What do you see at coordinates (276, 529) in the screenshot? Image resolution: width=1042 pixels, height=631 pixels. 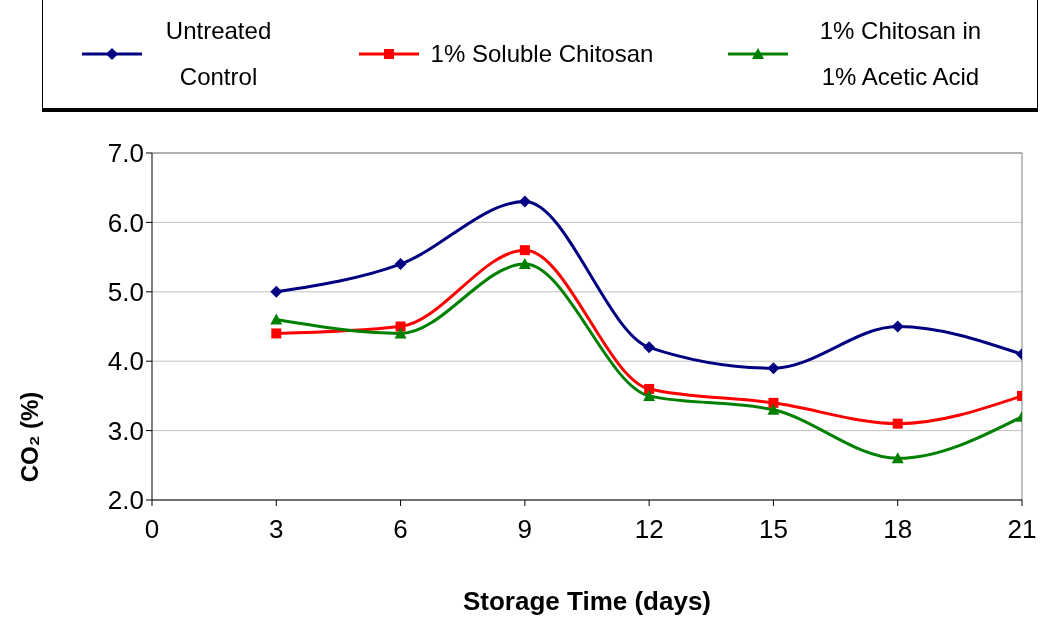 I see `x-tick-label: 3` at bounding box center [276, 529].